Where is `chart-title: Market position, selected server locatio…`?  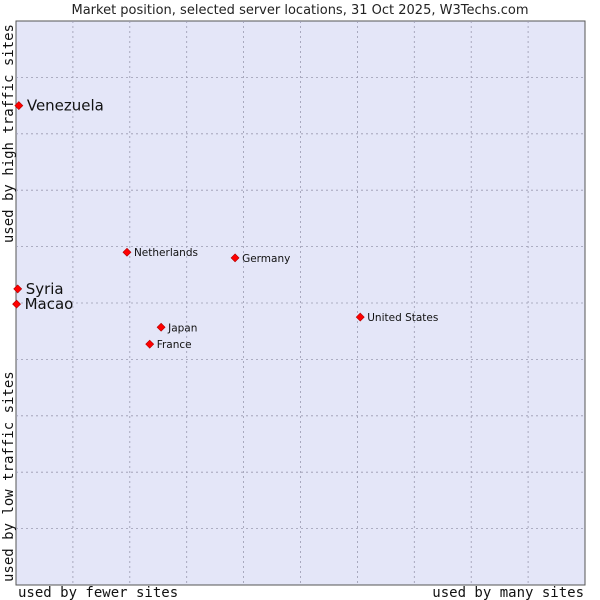
chart-title: Market position, selected server locatio… is located at coordinates (299, 10).